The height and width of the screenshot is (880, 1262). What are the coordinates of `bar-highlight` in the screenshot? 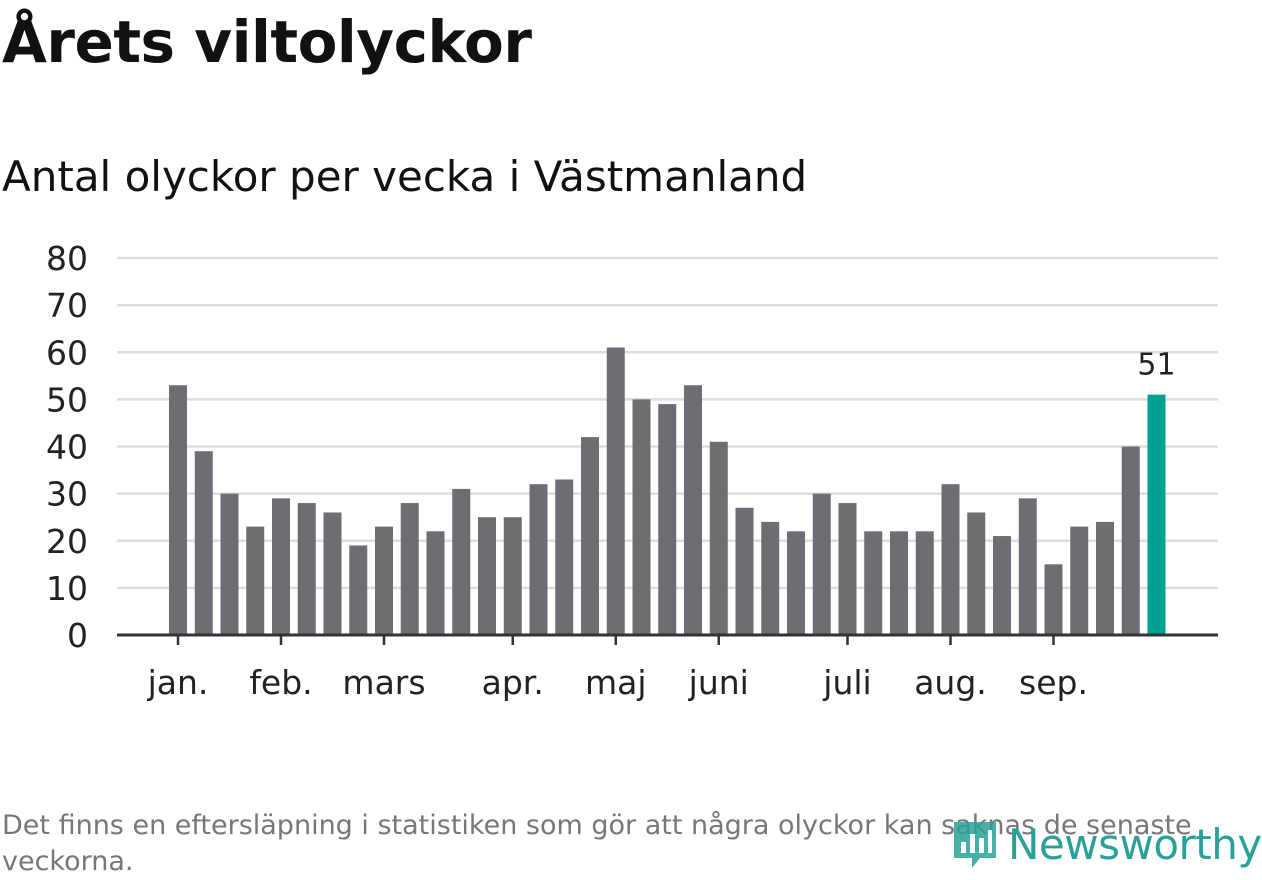 It's located at (1156, 514).